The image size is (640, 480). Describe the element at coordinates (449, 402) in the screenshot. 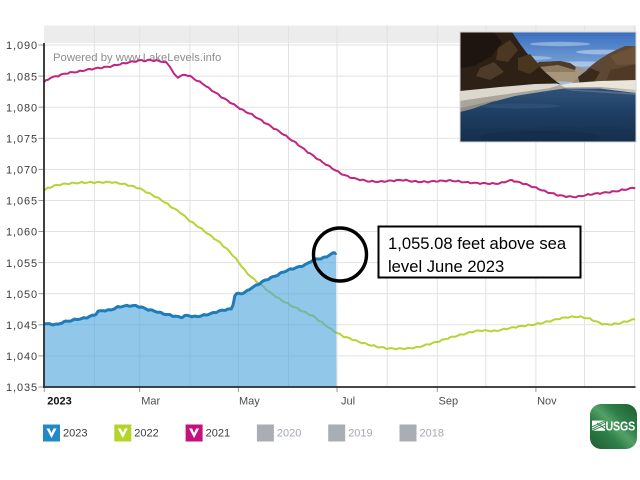

I see `svg-text: Sep` at that location.